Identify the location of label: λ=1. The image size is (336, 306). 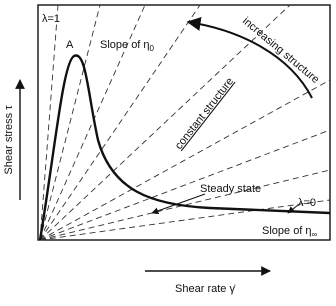
(51, 19).